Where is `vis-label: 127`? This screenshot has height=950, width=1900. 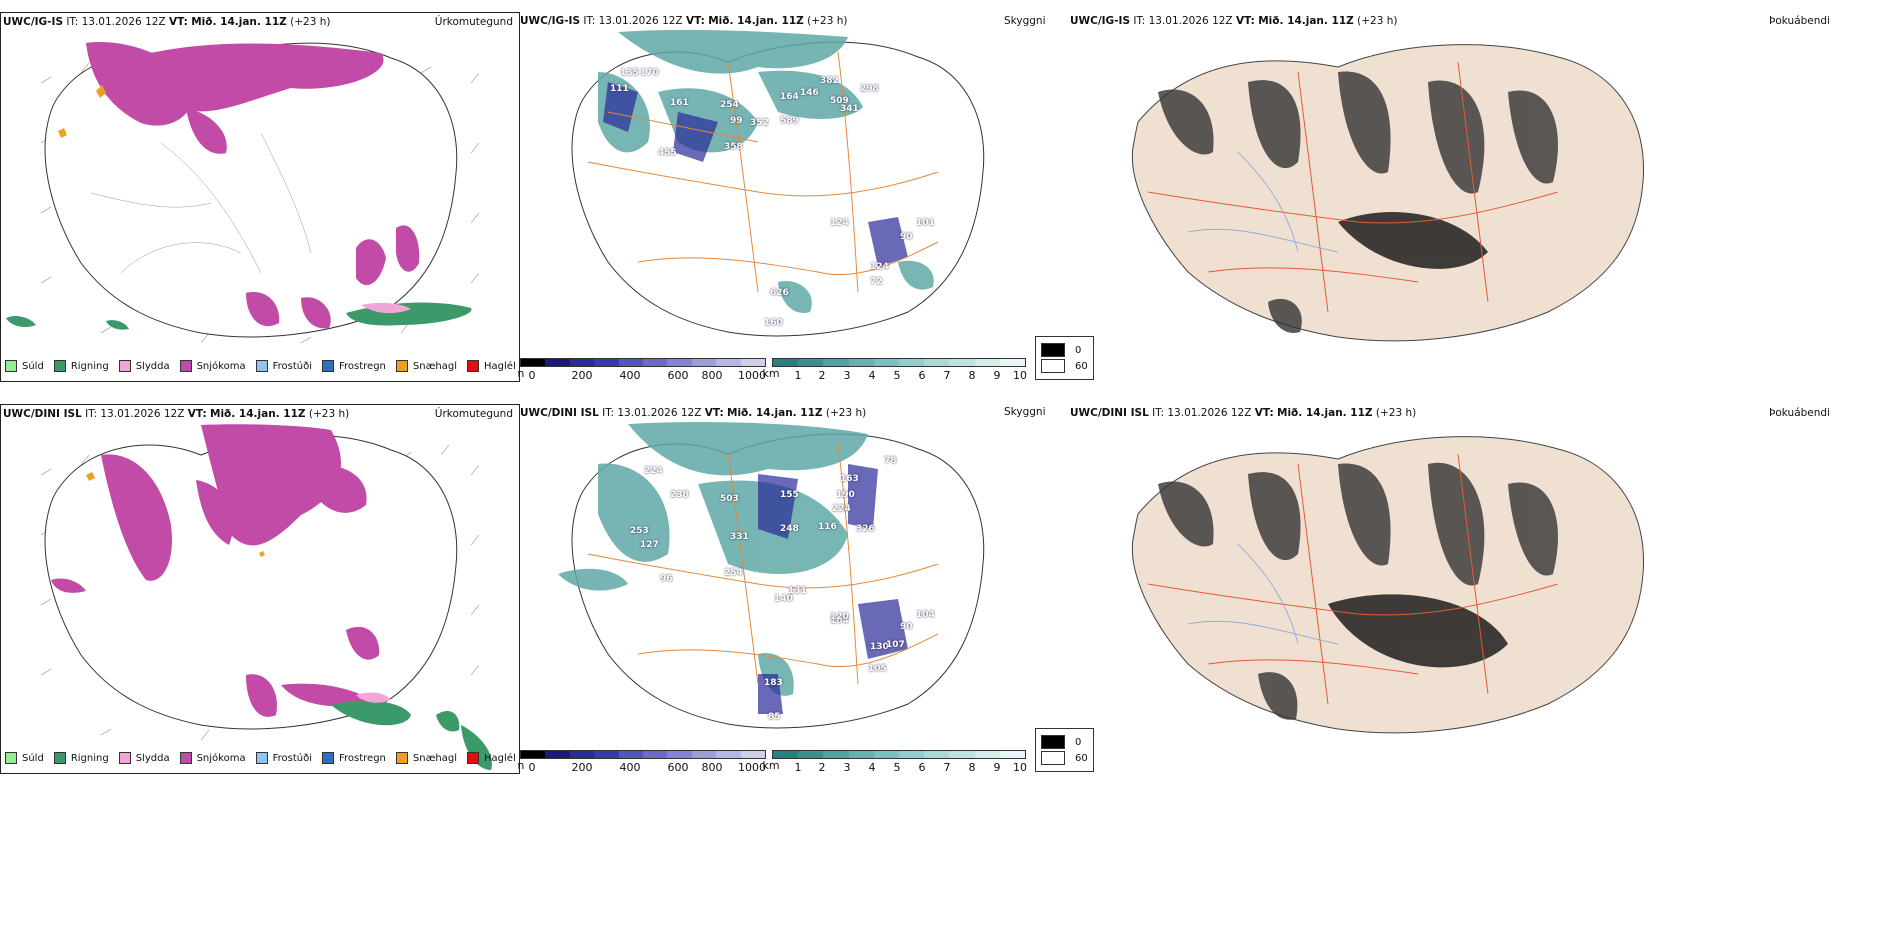 vis-label: 127 is located at coordinates (649, 545).